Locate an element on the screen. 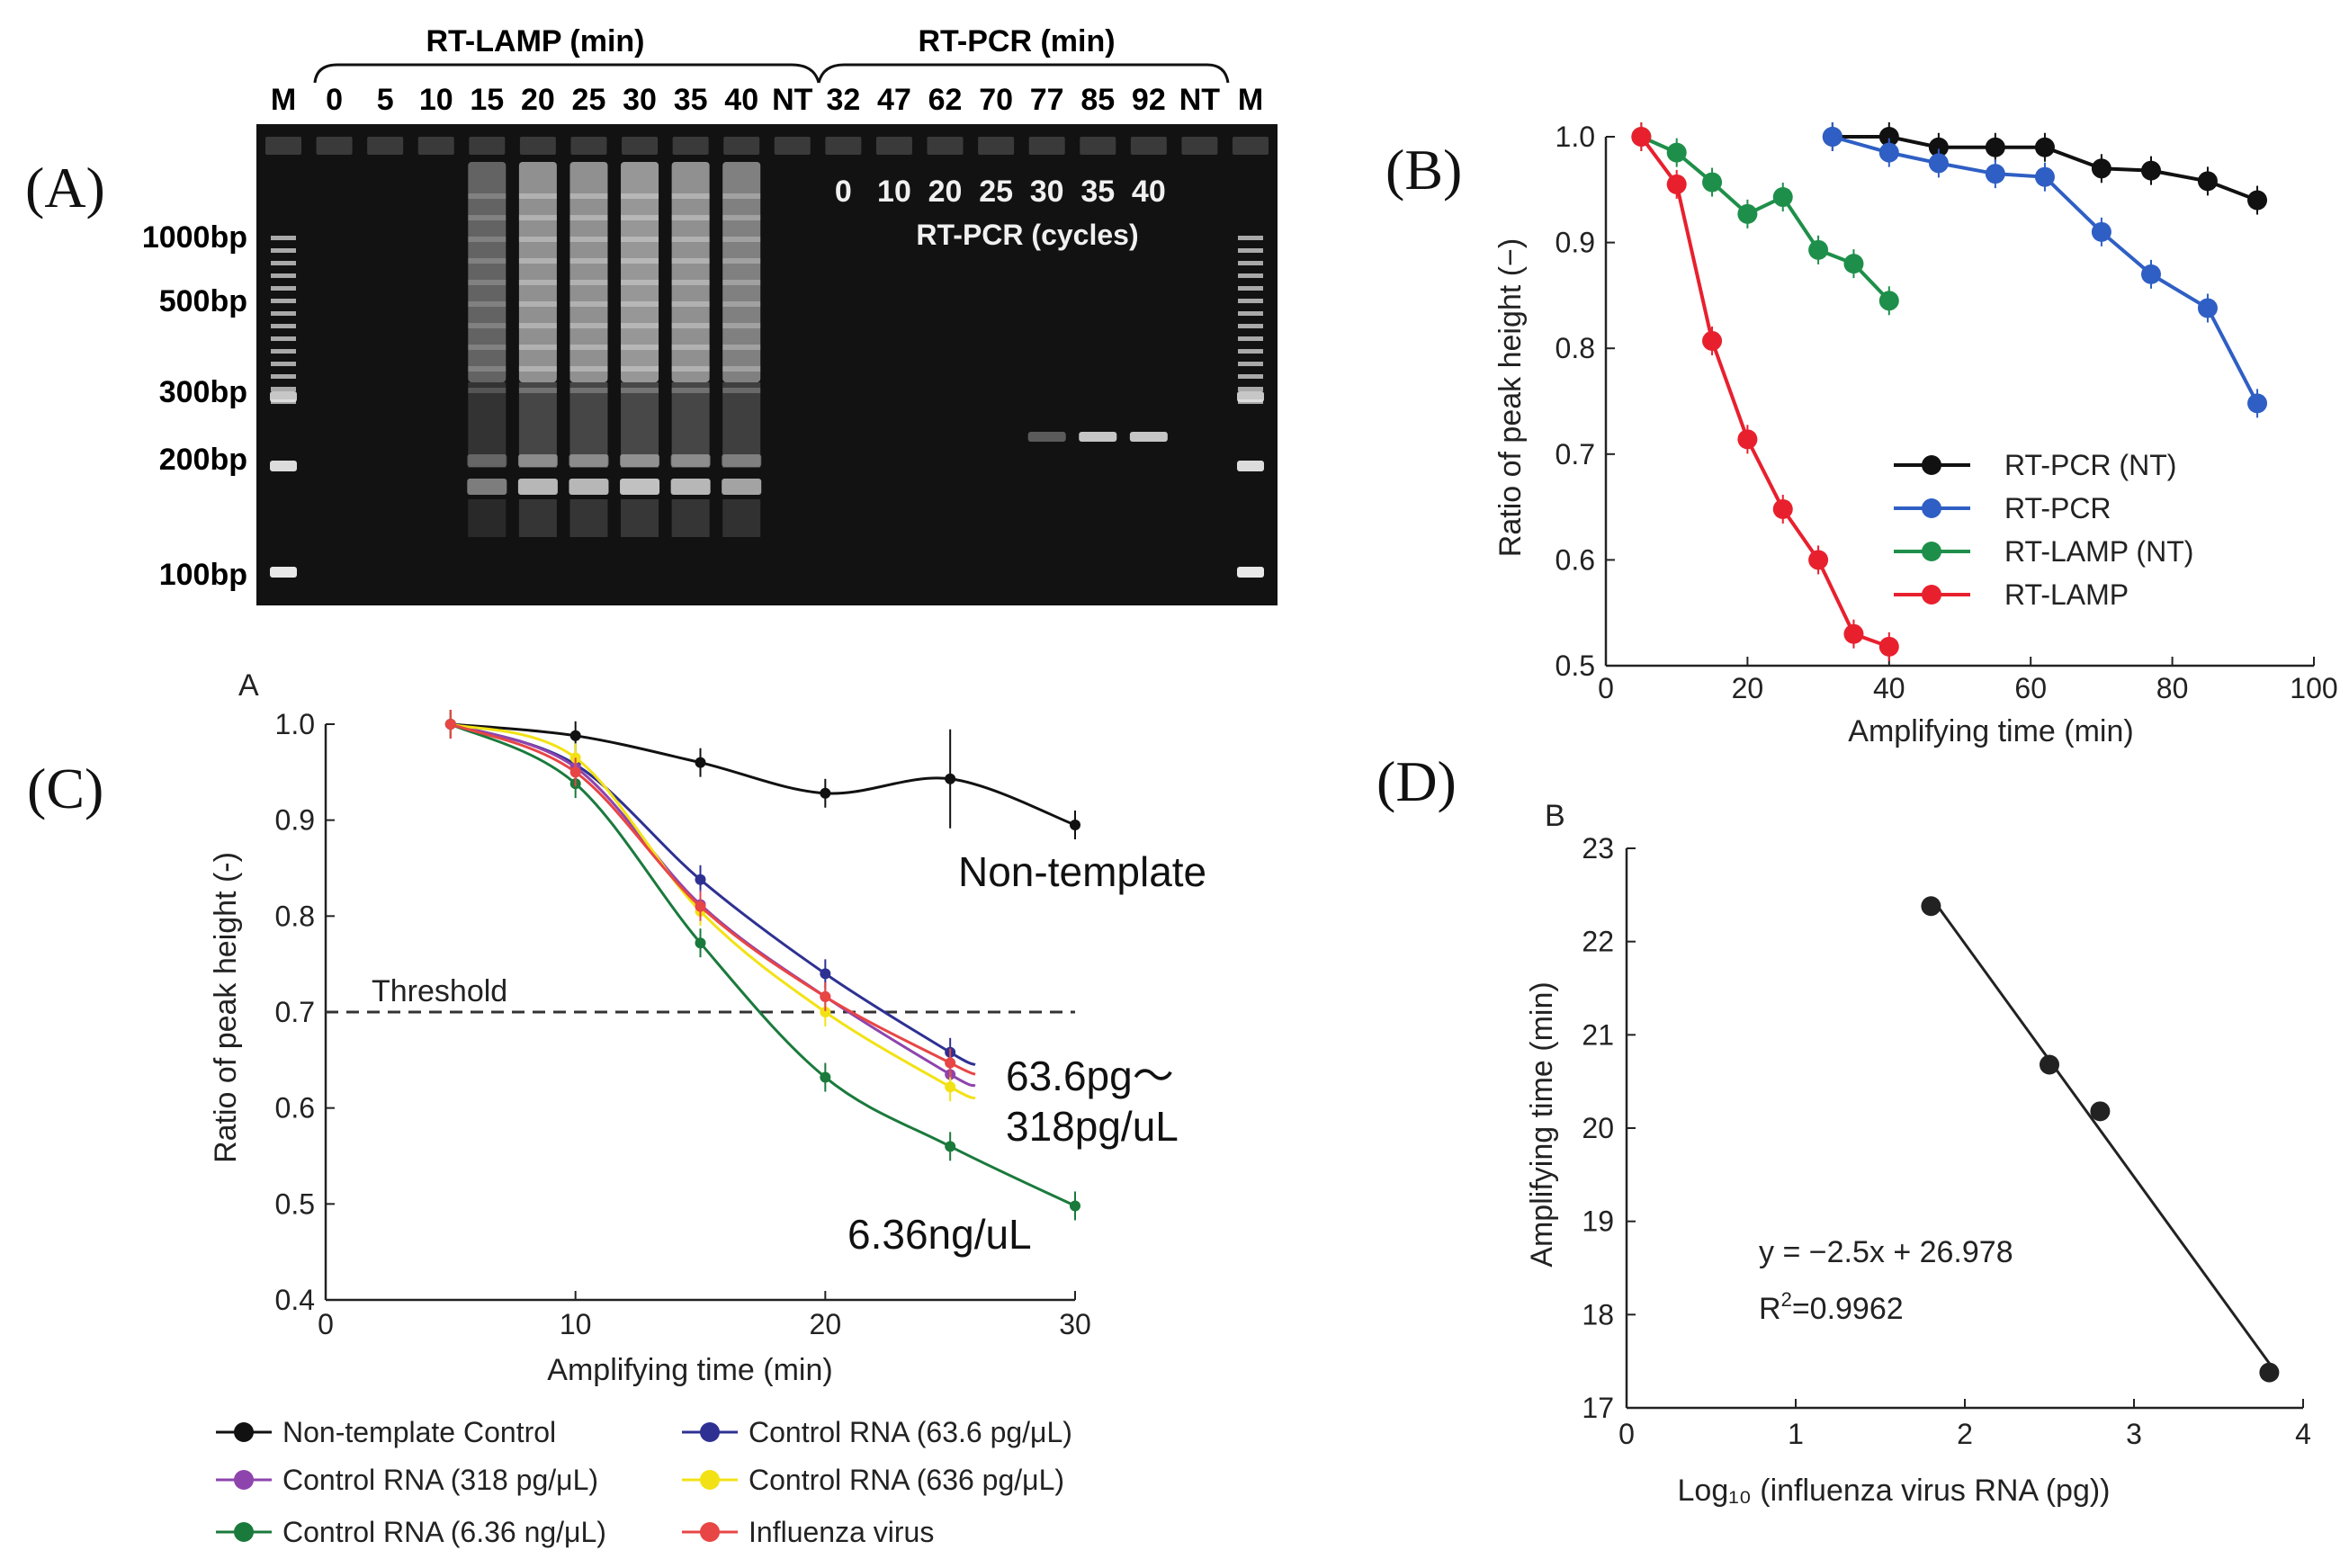 The height and width of the screenshot is (1568, 2349). y-tick-label: 0.9 is located at coordinates (1575, 243).